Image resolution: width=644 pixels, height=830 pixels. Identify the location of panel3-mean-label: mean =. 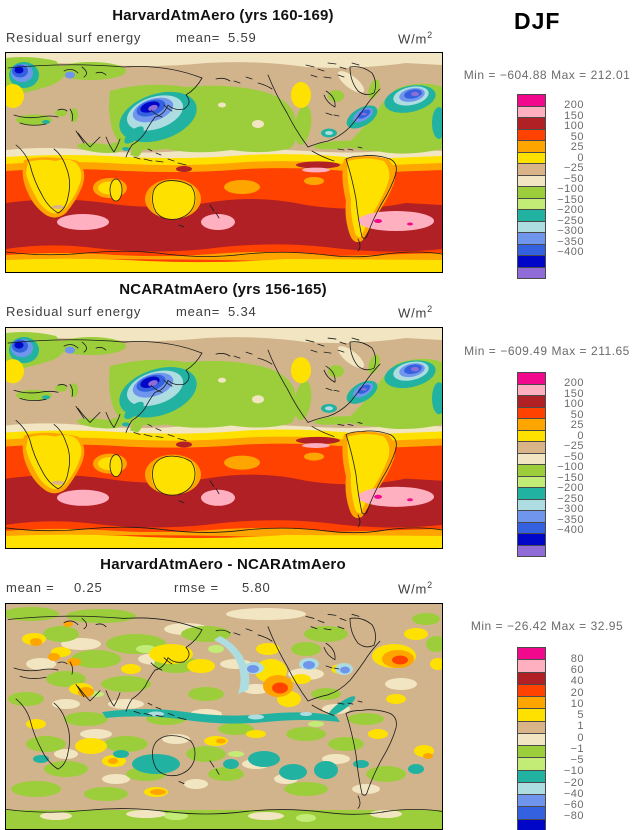
(30, 587).